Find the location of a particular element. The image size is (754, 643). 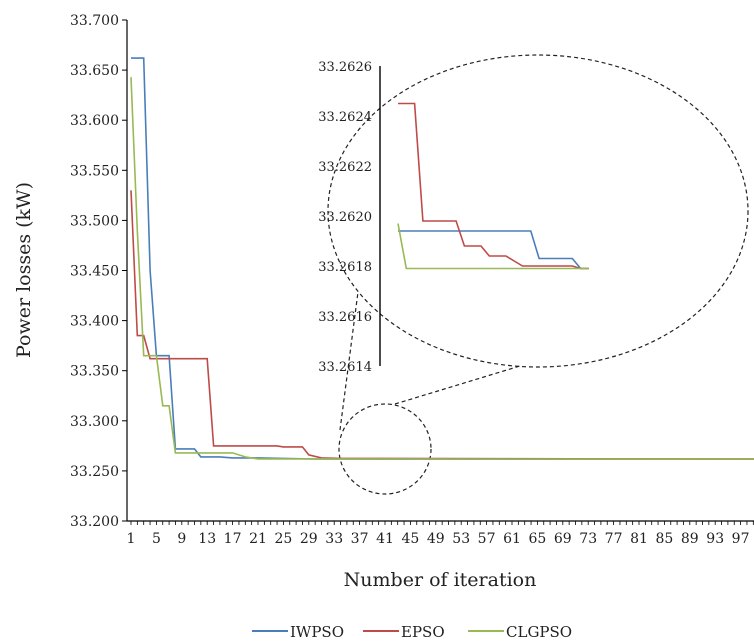

y-tick-label: 33.650 is located at coordinates (94, 71).